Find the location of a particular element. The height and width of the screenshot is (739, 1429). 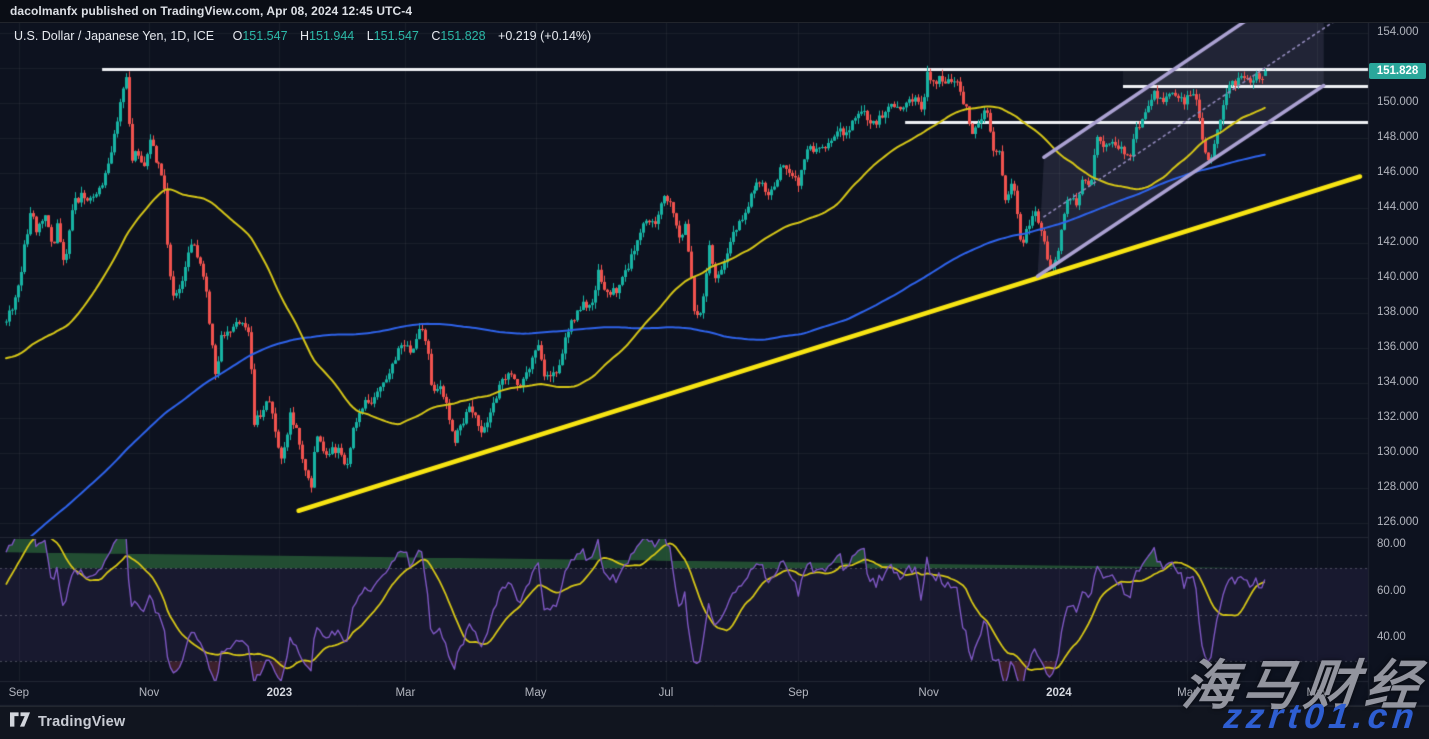

change-value: +0.219 (+0.14%) is located at coordinates (545, 36).